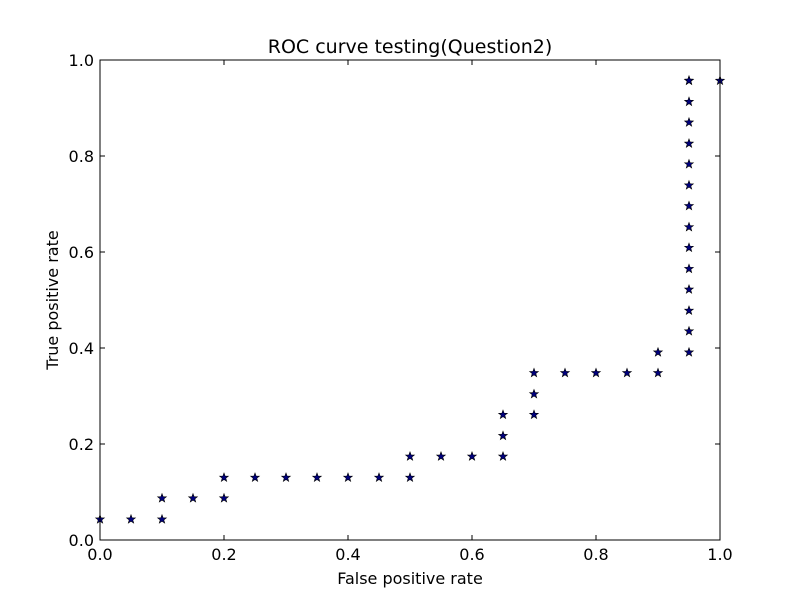 This screenshot has height=600, width=800. What do you see at coordinates (410, 578) in the screenshot?
I see `x-axis-label: False positive rate` at bounding box center [410, 578].